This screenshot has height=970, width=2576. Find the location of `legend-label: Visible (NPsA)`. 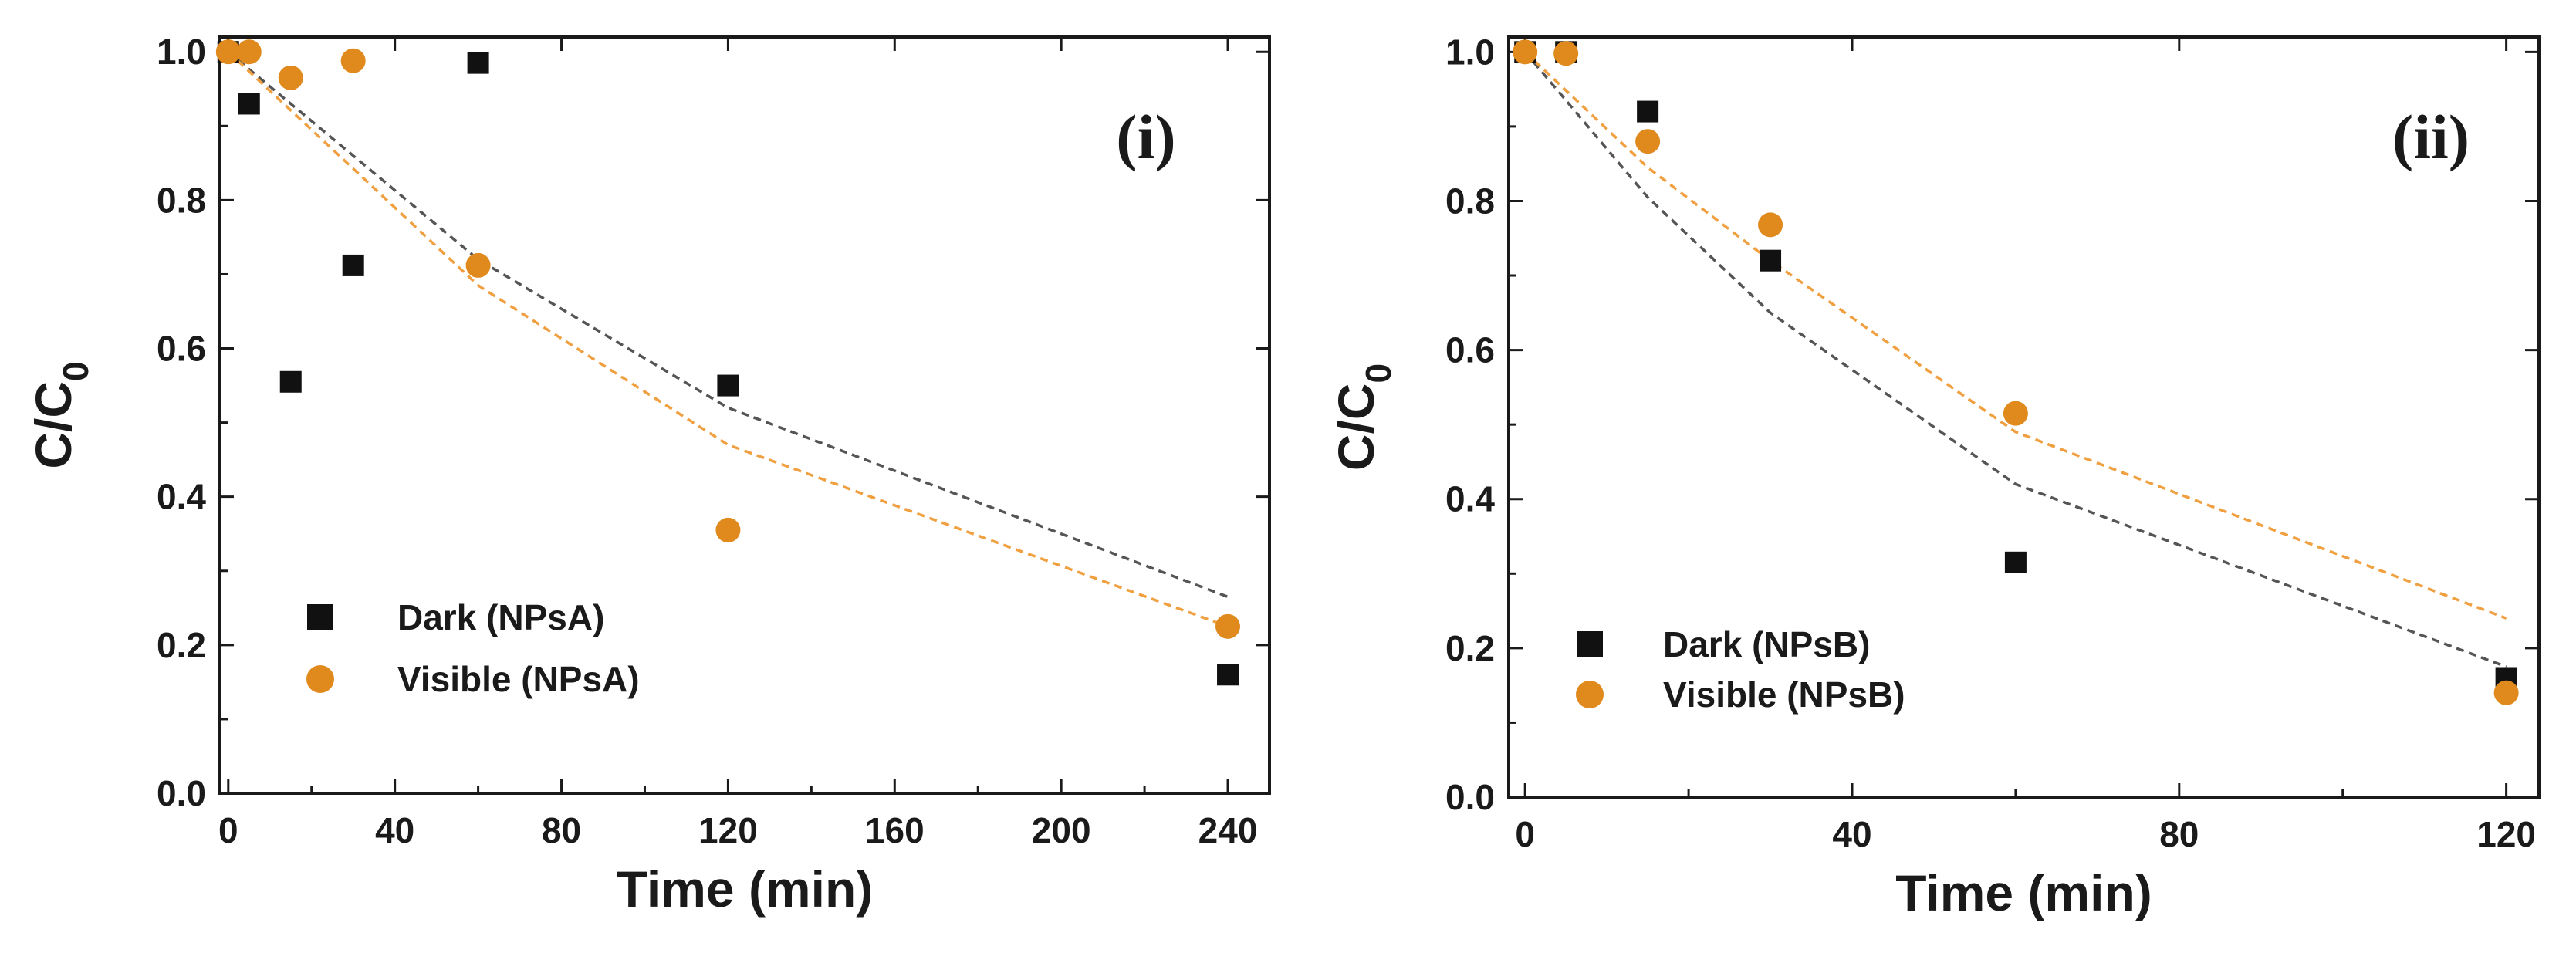

legend-label: Visible (NPsA) is located at coordinates (518, 679).